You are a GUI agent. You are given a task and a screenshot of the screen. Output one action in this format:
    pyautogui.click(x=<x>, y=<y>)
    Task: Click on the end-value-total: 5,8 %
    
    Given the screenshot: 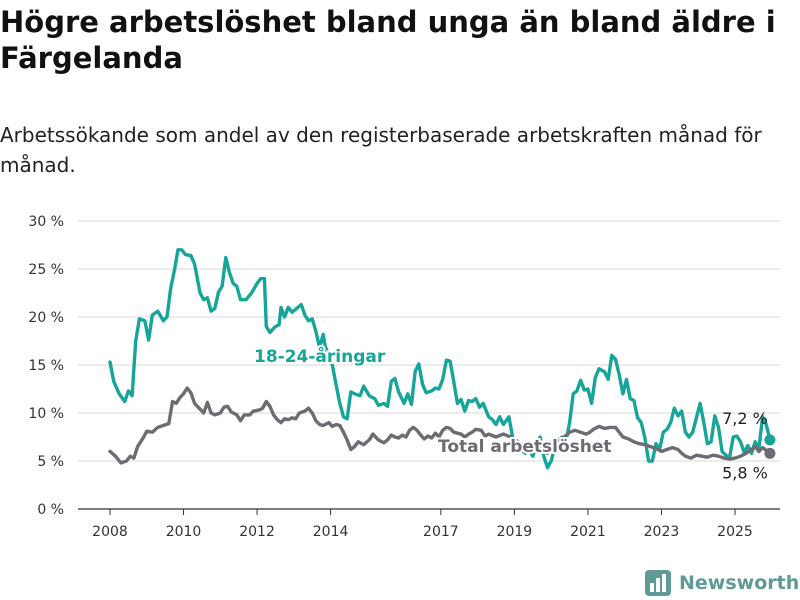 What is the action you would take?
    pyautogui.click(x=745, y=472)
    